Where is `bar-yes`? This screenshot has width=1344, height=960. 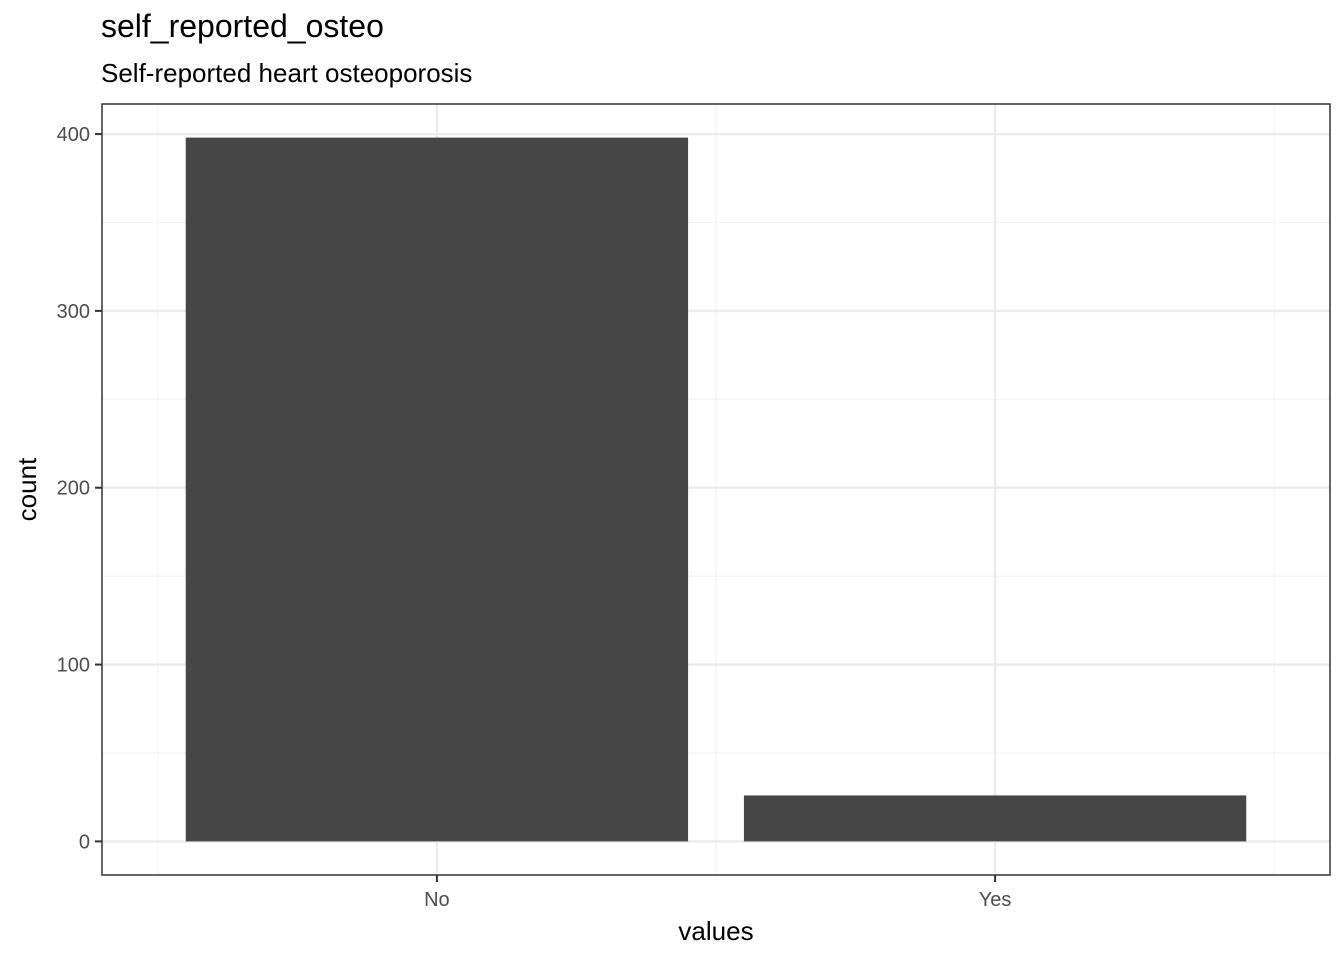
bar-yes is located at coordinates (995, 818).